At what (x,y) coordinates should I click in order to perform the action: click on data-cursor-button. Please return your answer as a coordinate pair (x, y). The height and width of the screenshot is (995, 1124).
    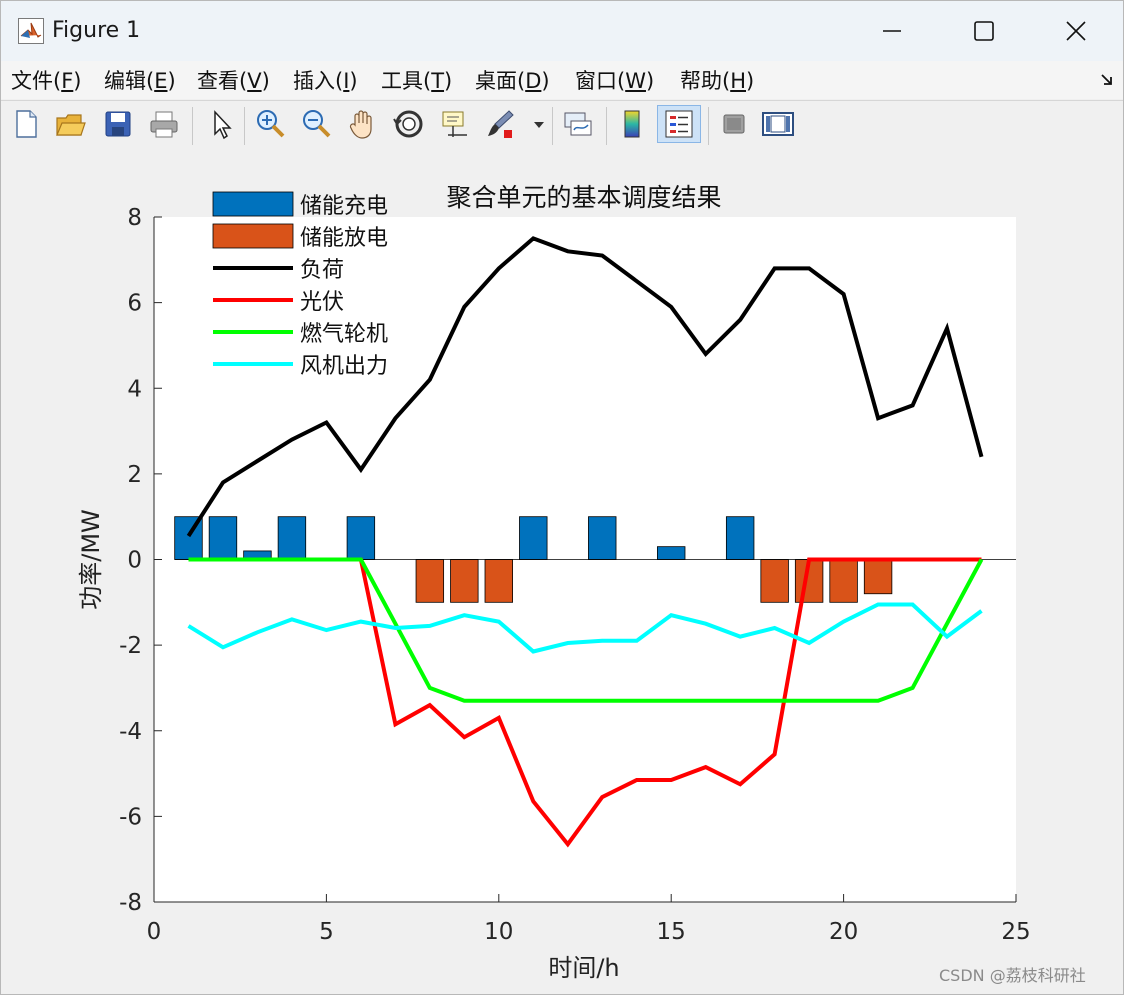
    Looking at the image, I should click on (455, 124).